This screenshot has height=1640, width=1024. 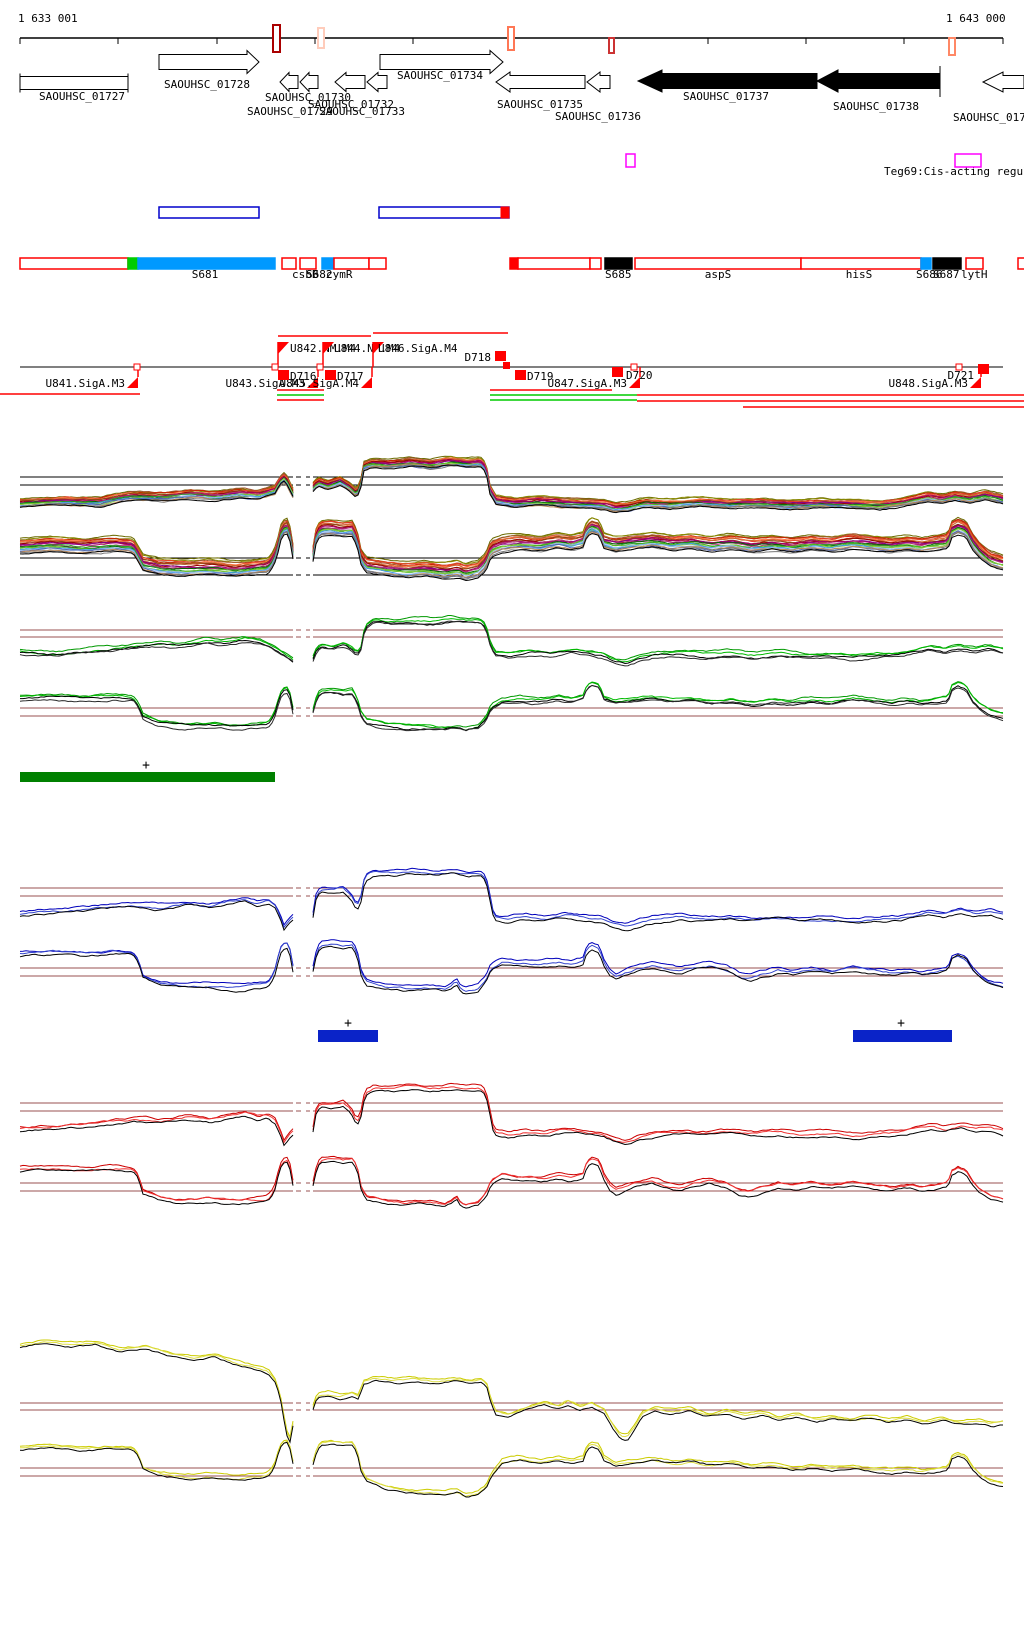 I want to click on tss-down-flag-label: U841.SigA.M3, so click(x=85, y=383).